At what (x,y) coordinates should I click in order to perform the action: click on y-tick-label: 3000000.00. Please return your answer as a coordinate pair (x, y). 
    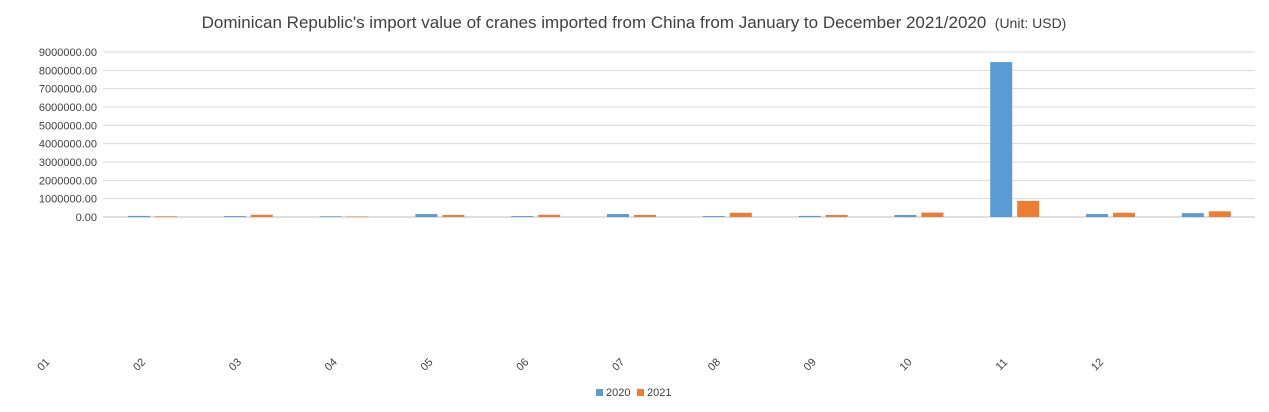
    Looking at the image, I should click on (68, 163).